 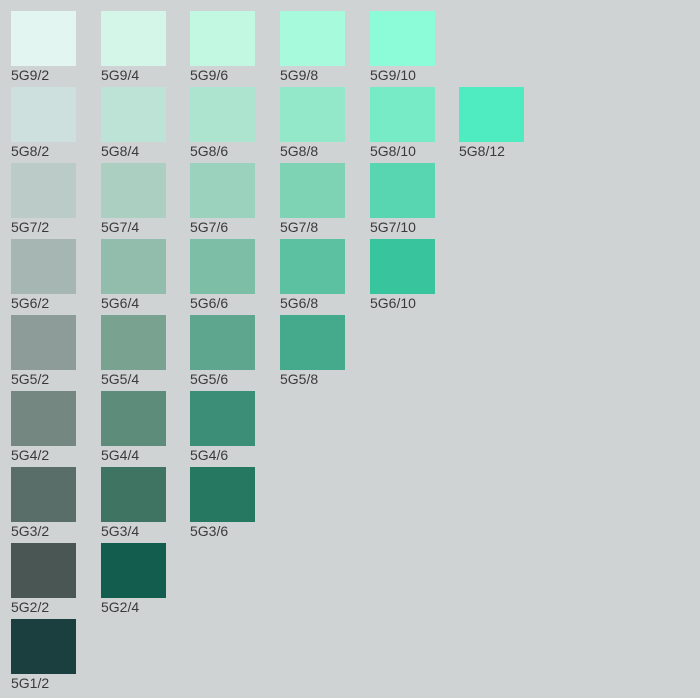 I want to click on chip-label: 5G3/2, so click(x=30, y=531).